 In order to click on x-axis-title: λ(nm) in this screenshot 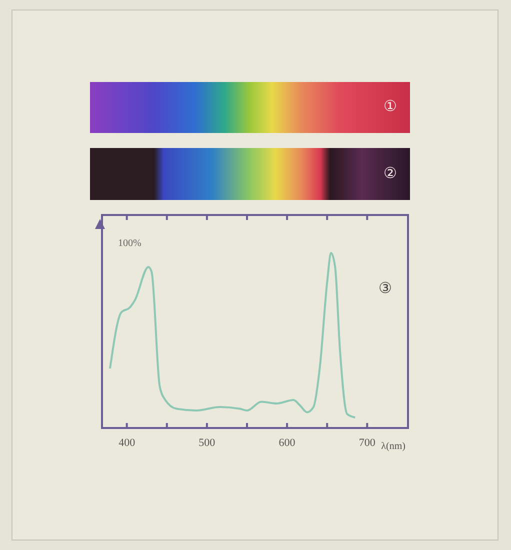, I will do `click(393, 446)`.